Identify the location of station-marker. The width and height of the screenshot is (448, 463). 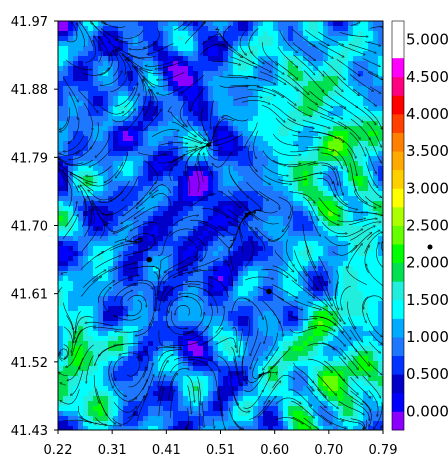
(149, 259).